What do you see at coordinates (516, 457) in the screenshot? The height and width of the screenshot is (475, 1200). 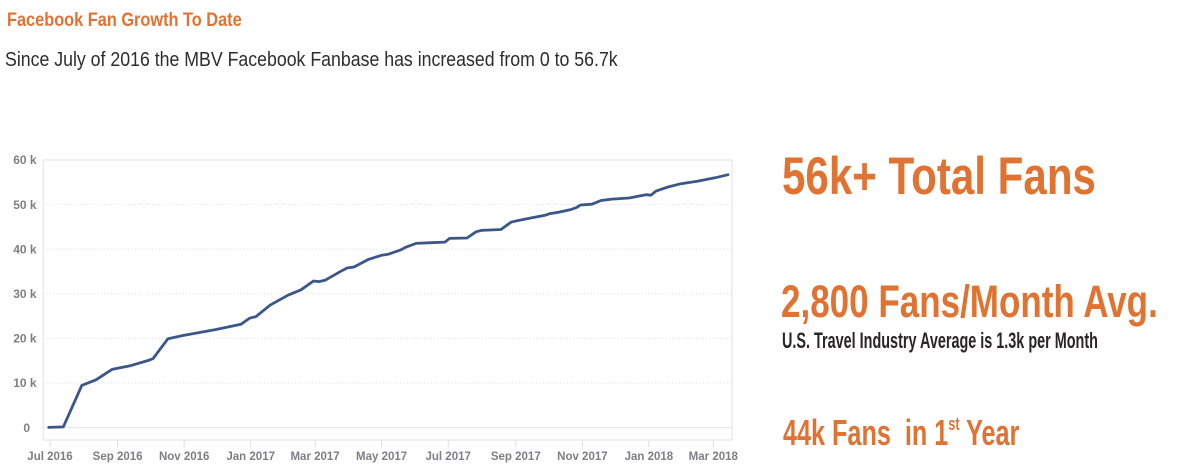 I see `svg-text: Sep 2017` at bounding box center [516, 457].